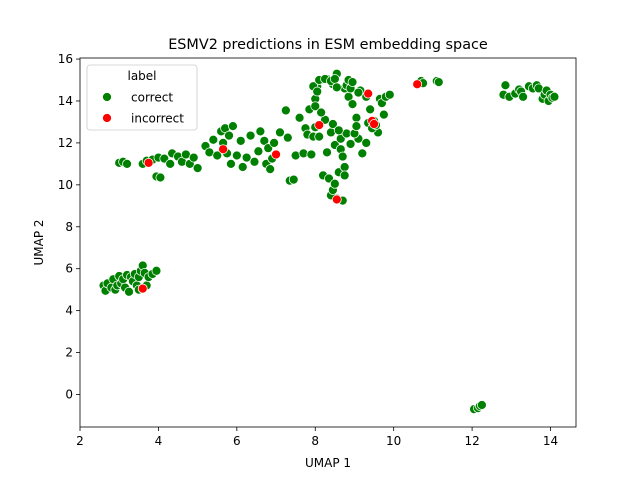 The image size is (640, 480). What do you see at coordinates (152, 98) in the screenshot?
I see `legend-label-correct: correct` at bounding box center [152, 98].